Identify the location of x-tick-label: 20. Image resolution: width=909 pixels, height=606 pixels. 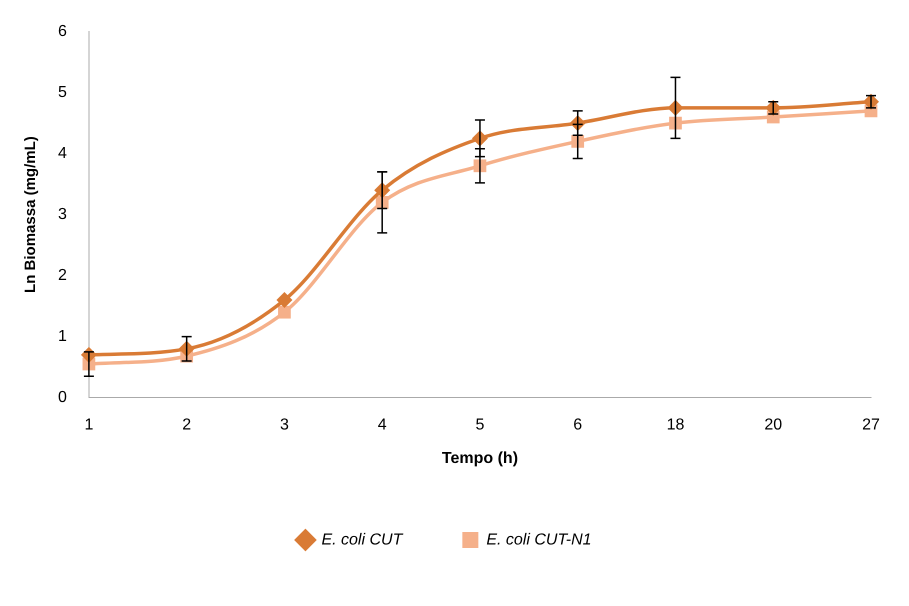
(773, 425).